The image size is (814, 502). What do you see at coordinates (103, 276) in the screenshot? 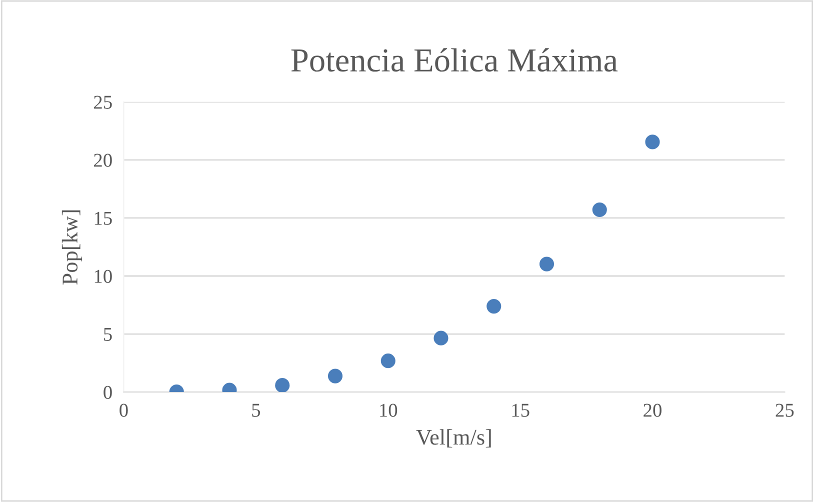
I see `y-tick-label: 10` at bounding box center [103, 276].